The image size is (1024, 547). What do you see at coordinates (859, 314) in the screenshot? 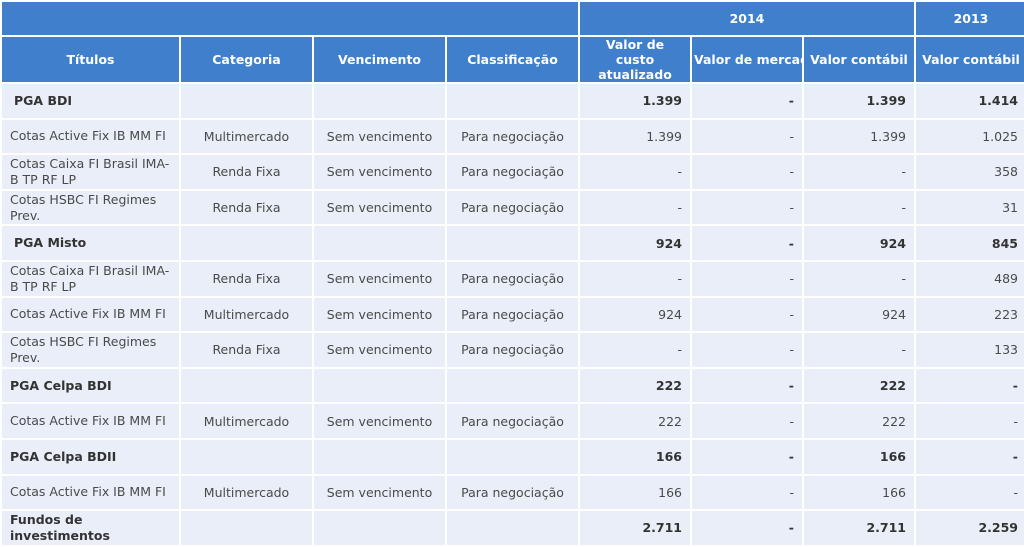
I see `cell-contabil-2014: 924` at bounding box center [859, 314].